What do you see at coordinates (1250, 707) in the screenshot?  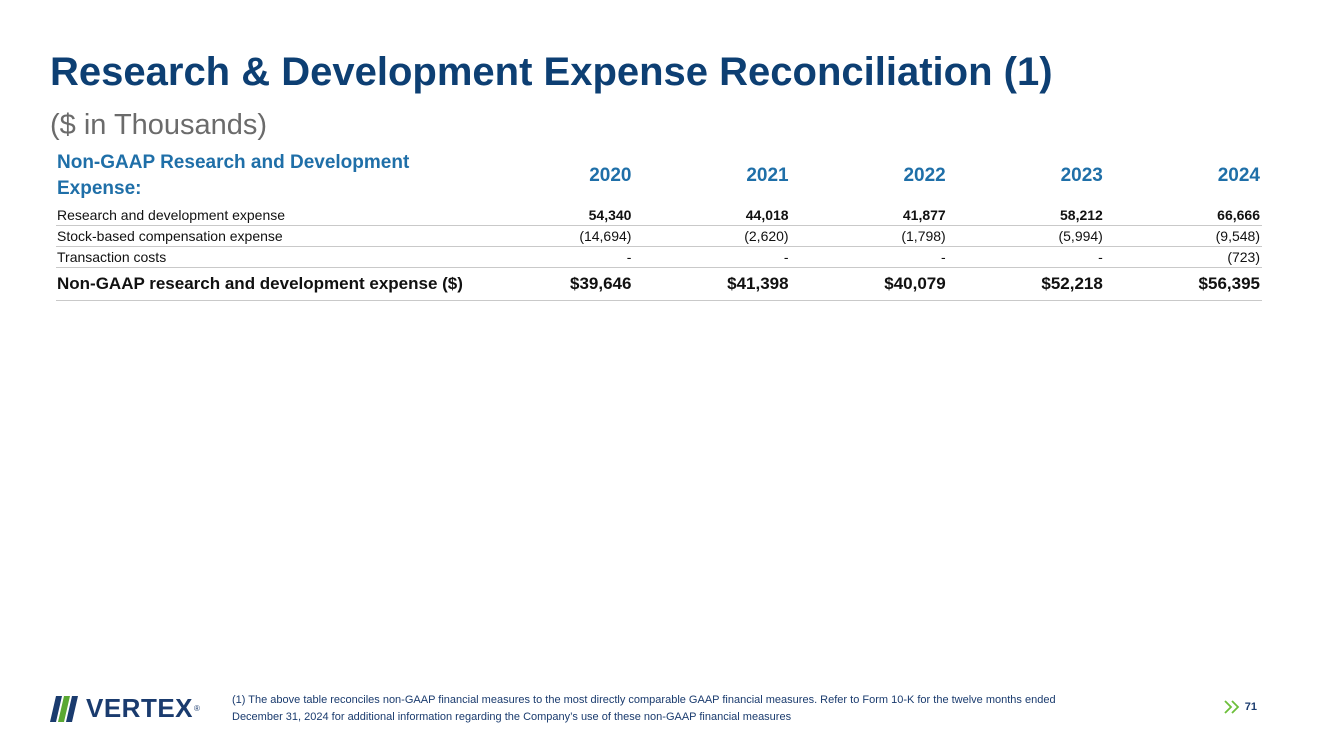 I see `page-number: 71` at bounding box center [1250, 707].